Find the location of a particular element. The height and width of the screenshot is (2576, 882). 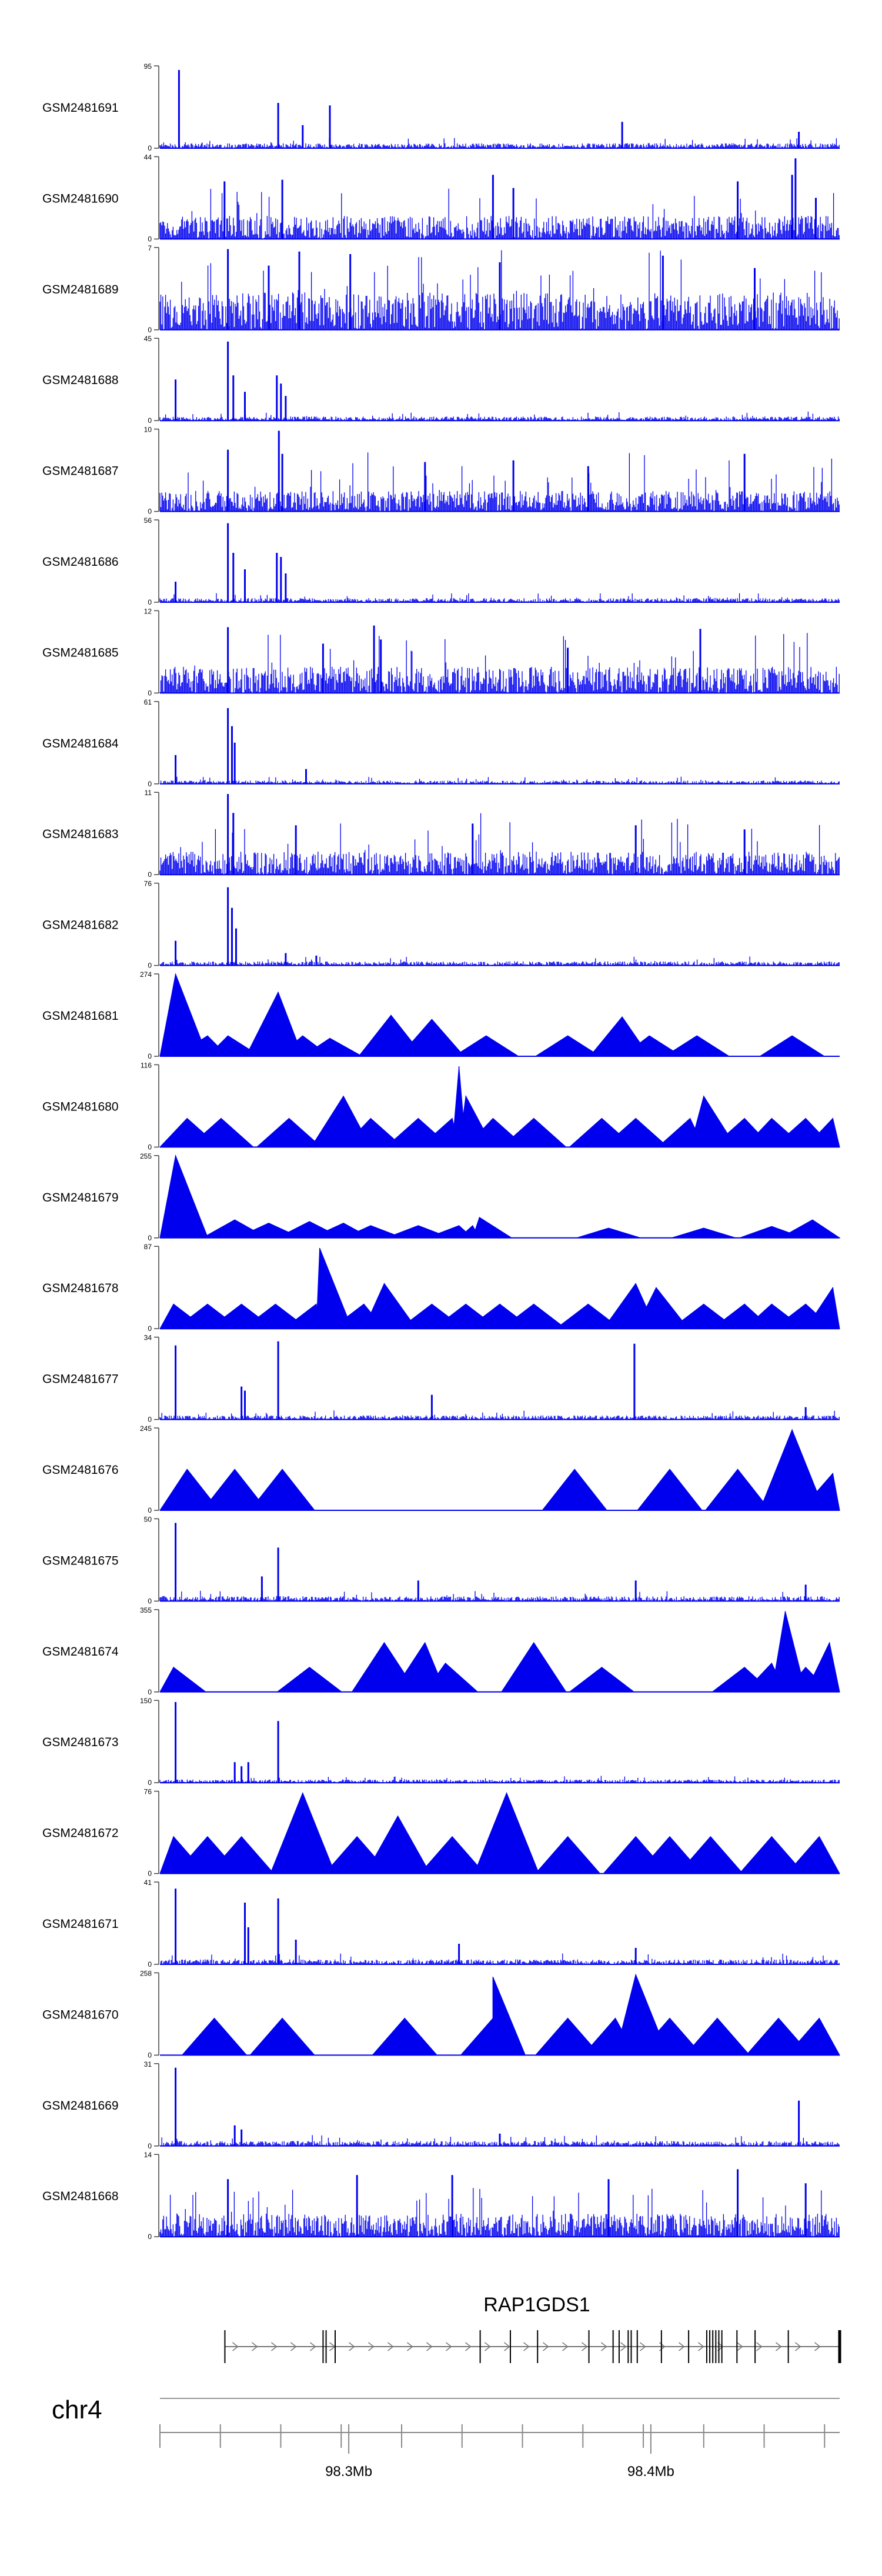

y-max-tick-label: 44 is located at coordinates (148, 157).